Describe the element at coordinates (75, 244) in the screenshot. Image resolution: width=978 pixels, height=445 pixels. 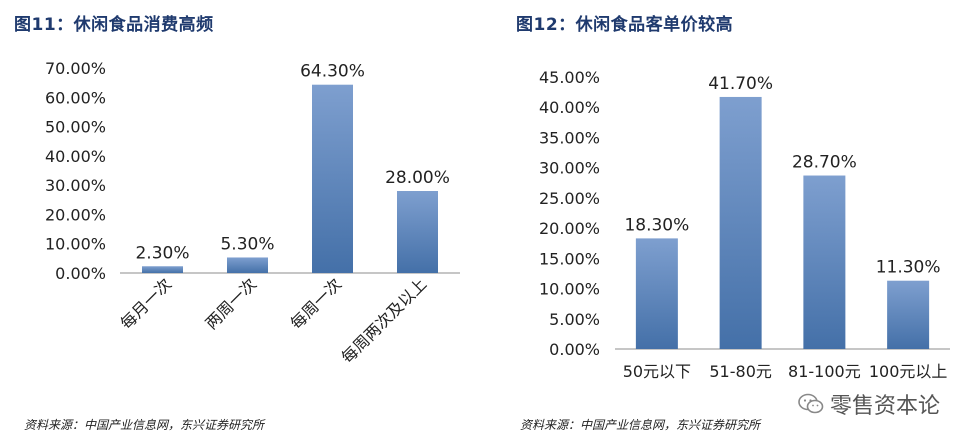
I see `chart1-y-tick-label: 10.00%` at that location.